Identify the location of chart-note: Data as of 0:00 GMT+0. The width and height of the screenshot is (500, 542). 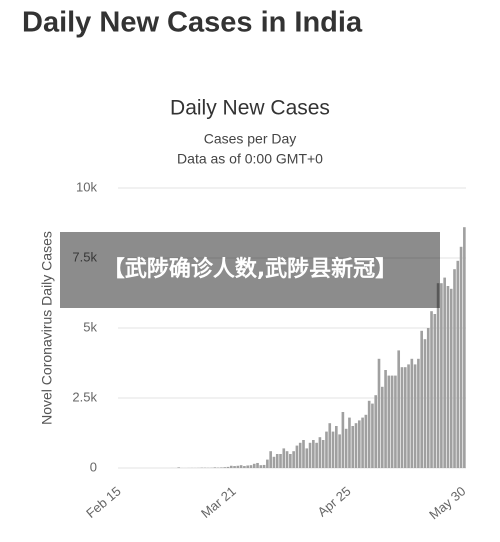
(250, 159).